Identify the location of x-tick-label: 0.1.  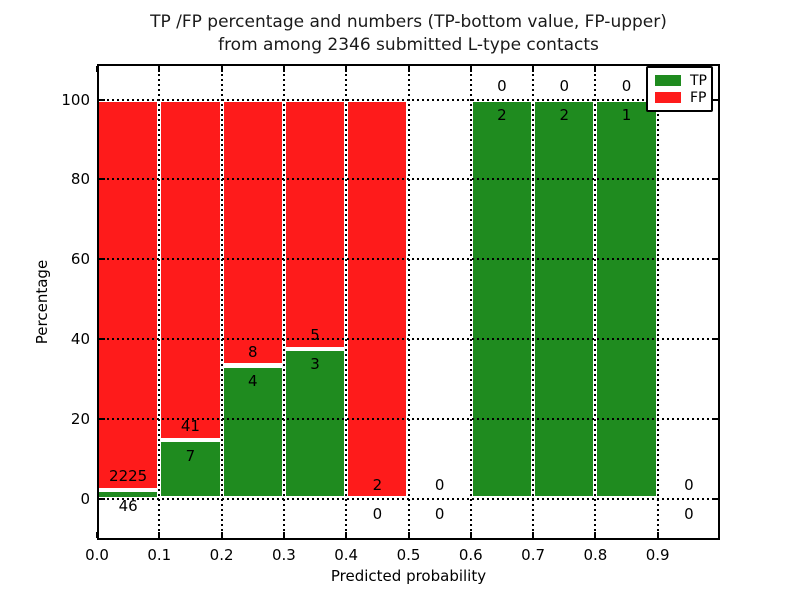
(159, 555).